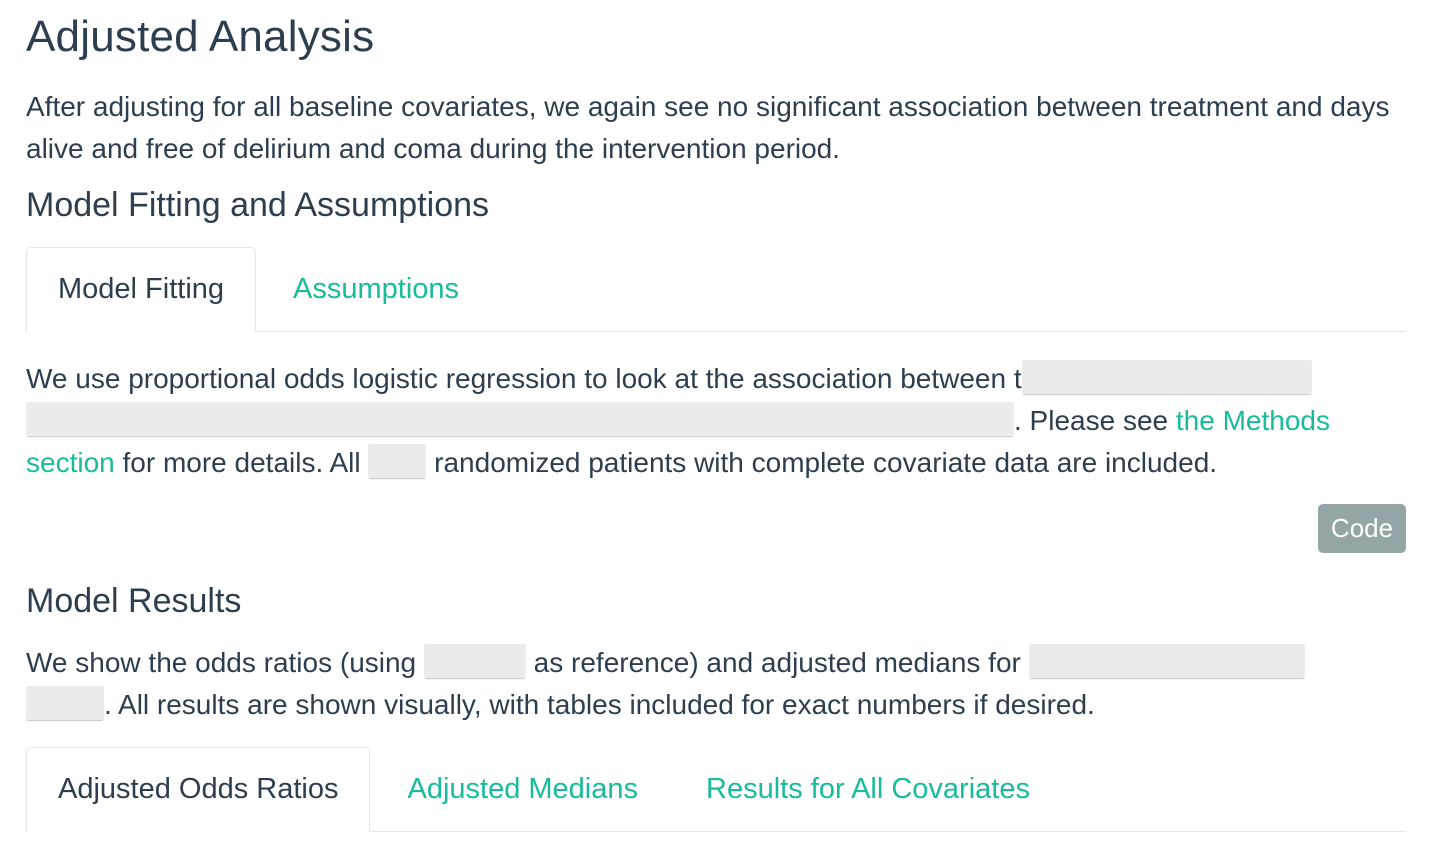 The width and height of the screenshot is (1452, 862). Describe the element at coordinates (376, 288) in the screenshot. I see `tab-assumptions: Assumptions` at that location.